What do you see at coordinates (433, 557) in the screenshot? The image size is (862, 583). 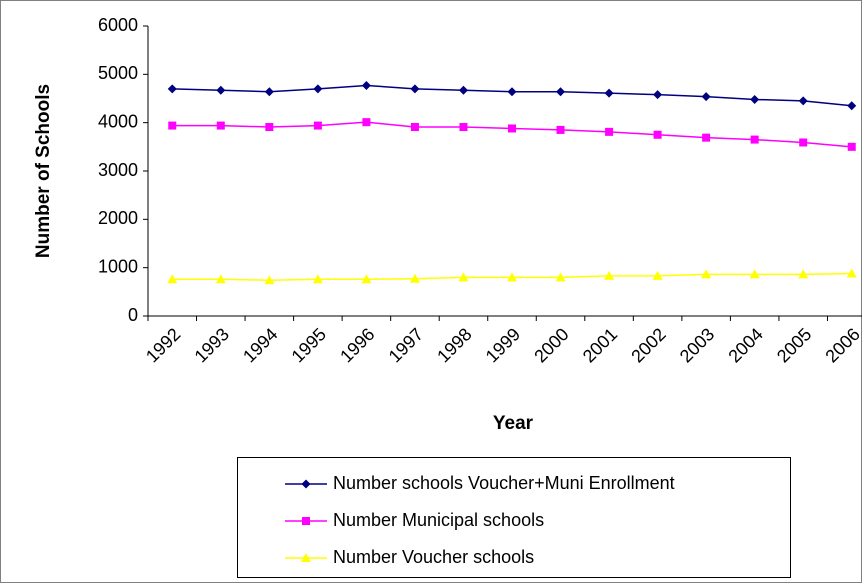 I see `legend-label: Number Voucher schools` at bounding box center [433, 557].